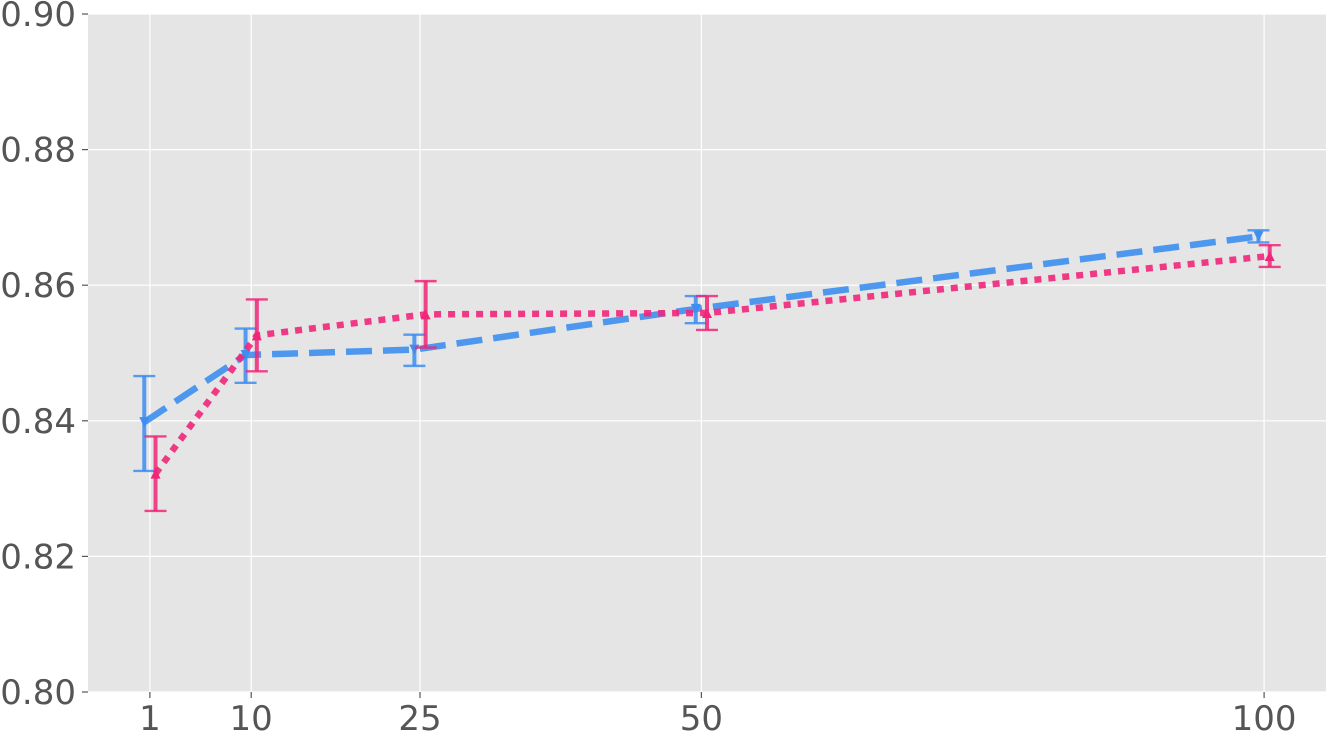 Image resolution: width=1330 pixels, height=736 pixels. What do you see at coordinates (38, 151) in the screenshot?
I see `y-tick-label: 0.88` at bounding box center [38, 151].